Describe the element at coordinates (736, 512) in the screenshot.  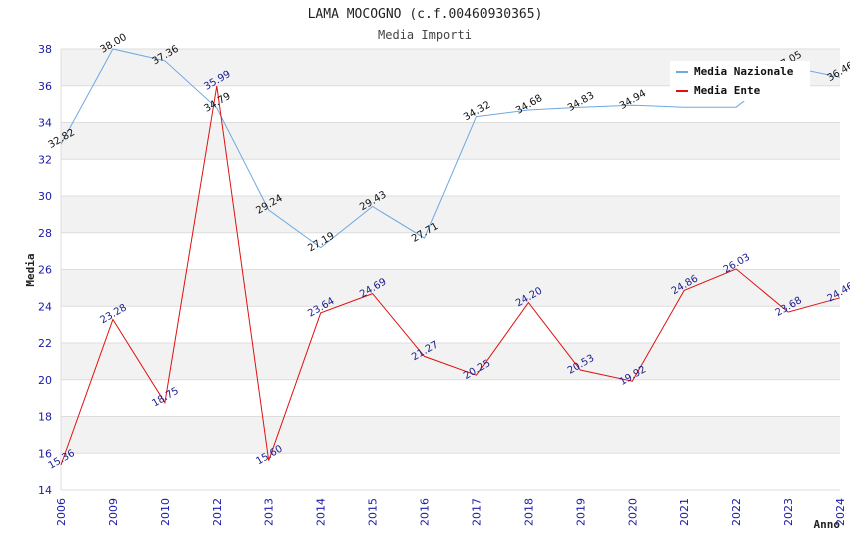
I see `x-tick-label: 2022` at that location.